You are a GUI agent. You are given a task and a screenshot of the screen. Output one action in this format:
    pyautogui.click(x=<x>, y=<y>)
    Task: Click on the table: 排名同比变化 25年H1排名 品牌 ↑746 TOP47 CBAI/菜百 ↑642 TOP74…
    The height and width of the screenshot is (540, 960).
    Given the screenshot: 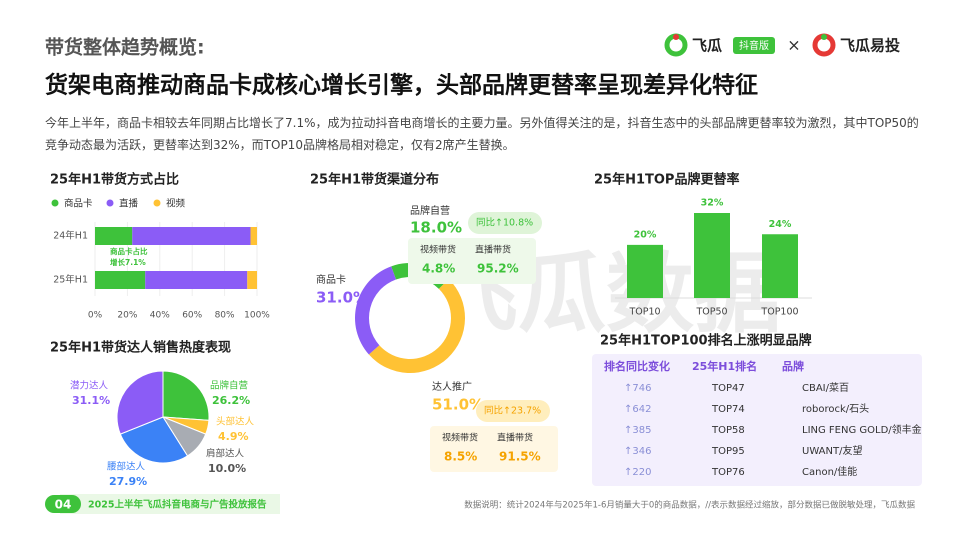 What is the action you would take?
    pyautogui.click(x=757, y=420)
    